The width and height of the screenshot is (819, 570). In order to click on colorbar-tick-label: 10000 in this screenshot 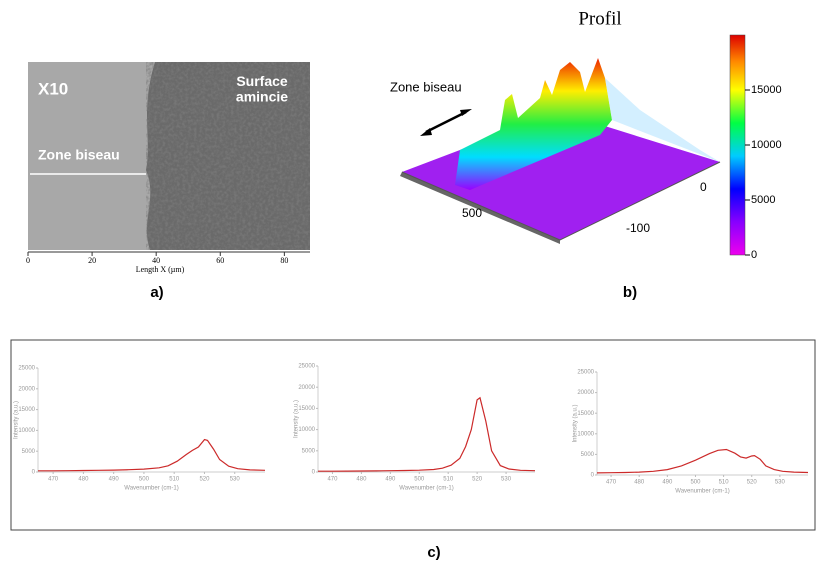, I will do `click(766, 145)`.